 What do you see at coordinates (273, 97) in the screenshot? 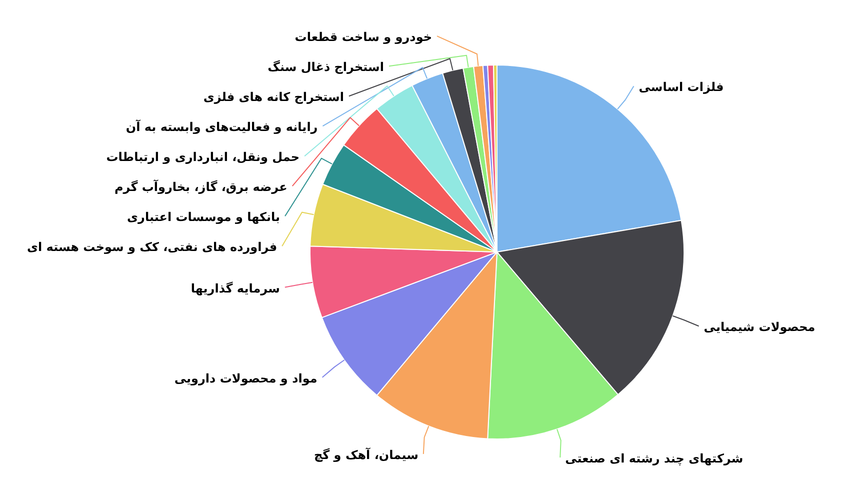
I see `slice-label: استخراج کانه های فلزی` at bounding box center [273, 97].